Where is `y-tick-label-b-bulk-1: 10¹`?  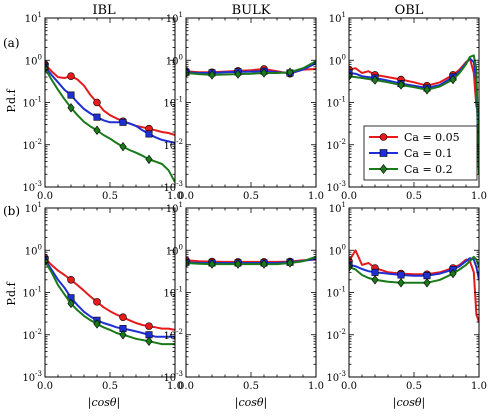
y-tick-label-b-bulk-1: 10¹ is located at coordinates (174, 208).